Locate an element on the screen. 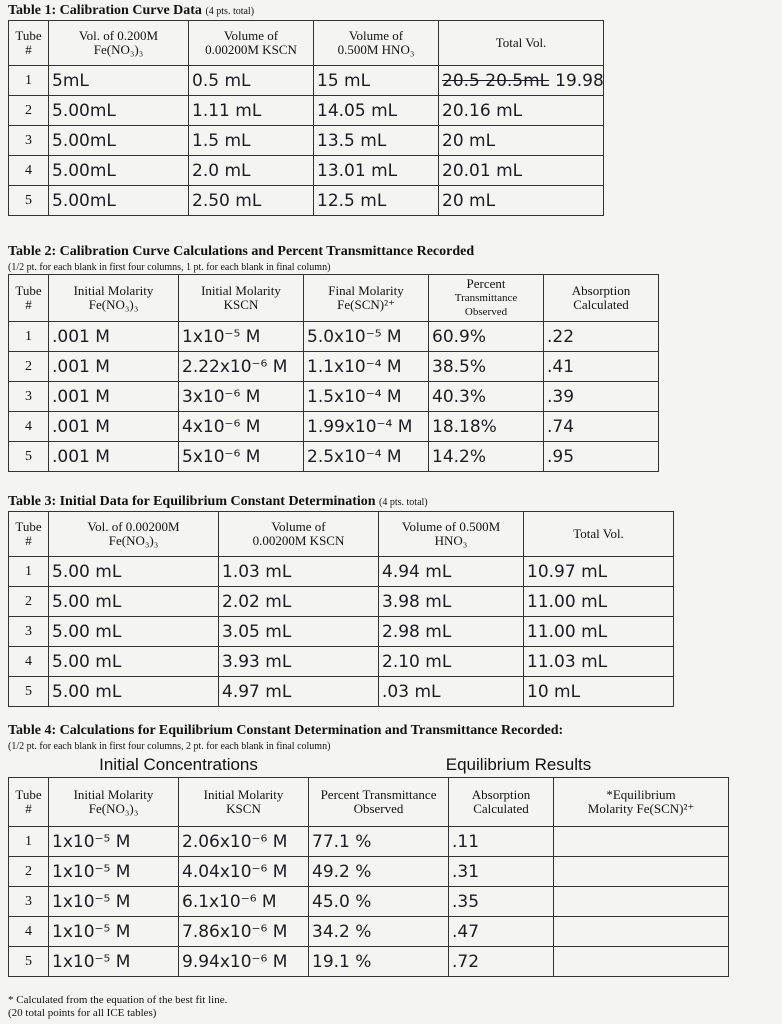 This screenshot has width=782, height=1024. header-line: Final Molarity is located at coordinates (366, 290).